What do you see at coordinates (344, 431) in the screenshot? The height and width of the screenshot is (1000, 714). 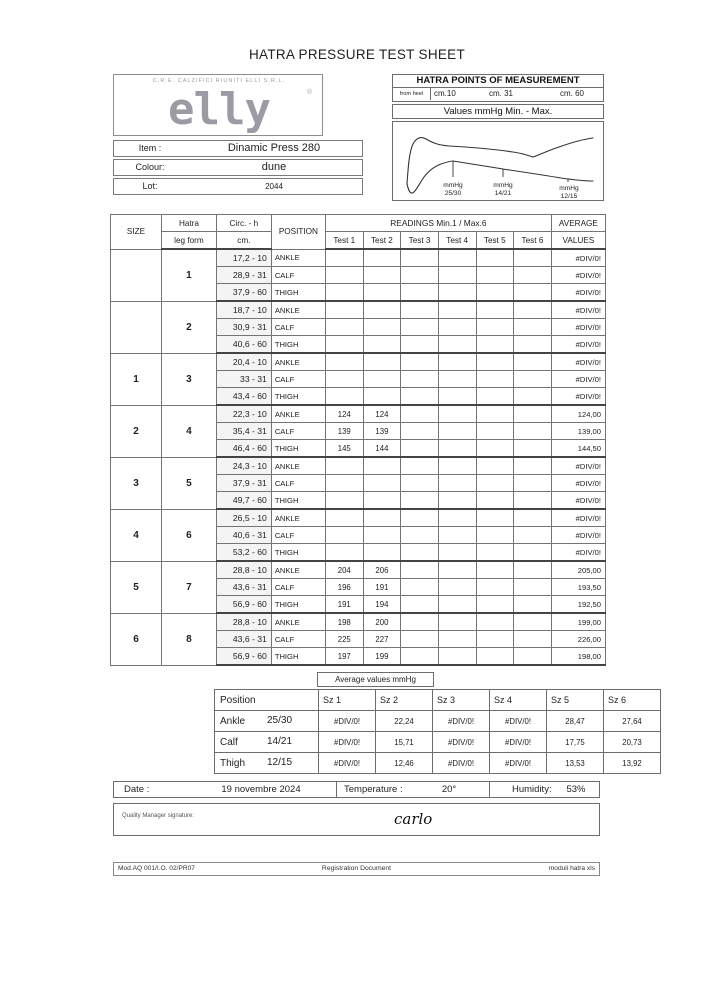 I see `test-1-cell: 139` at bounding box center [344, 431].